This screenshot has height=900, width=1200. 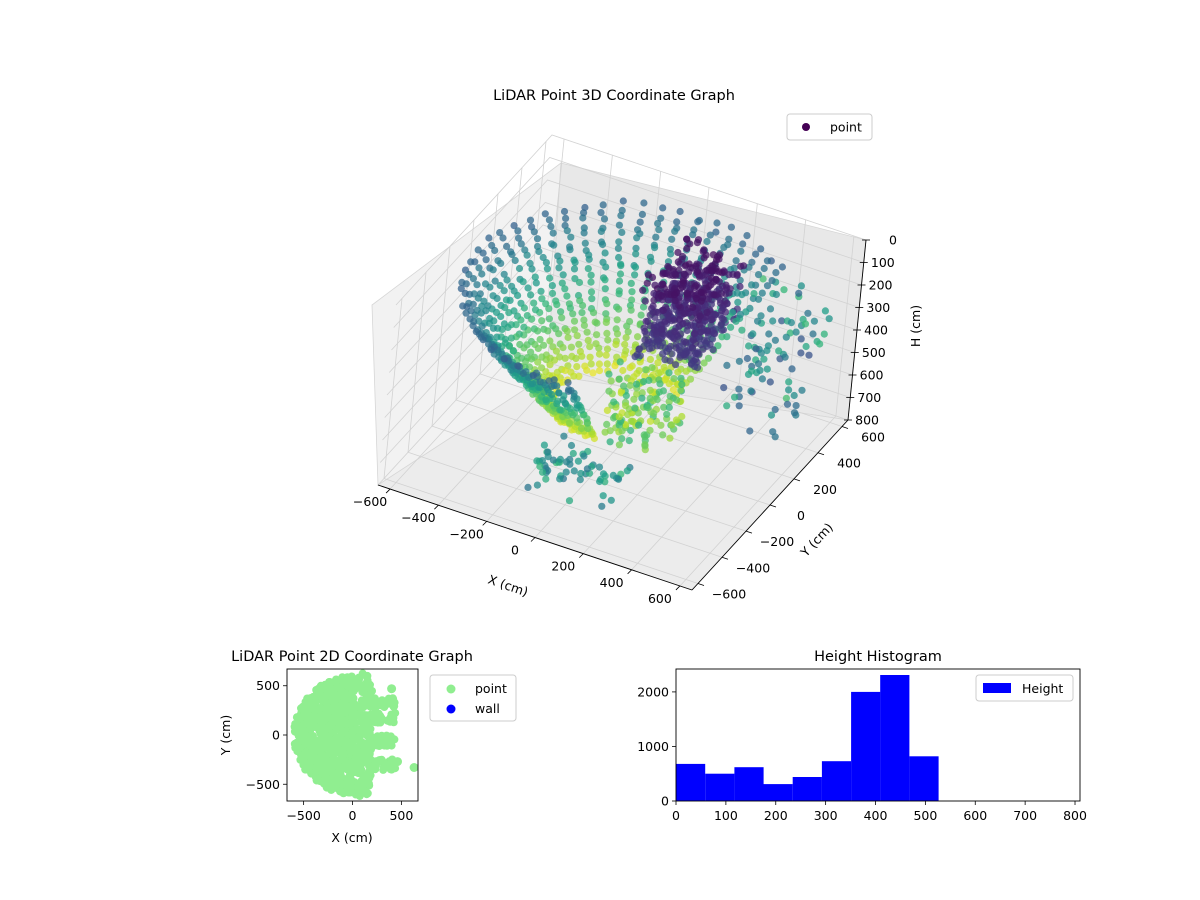 What do you see at coordinates (624, 287) in the screenshot?
I see `grid-line-h` at bounding box center [624, 287].